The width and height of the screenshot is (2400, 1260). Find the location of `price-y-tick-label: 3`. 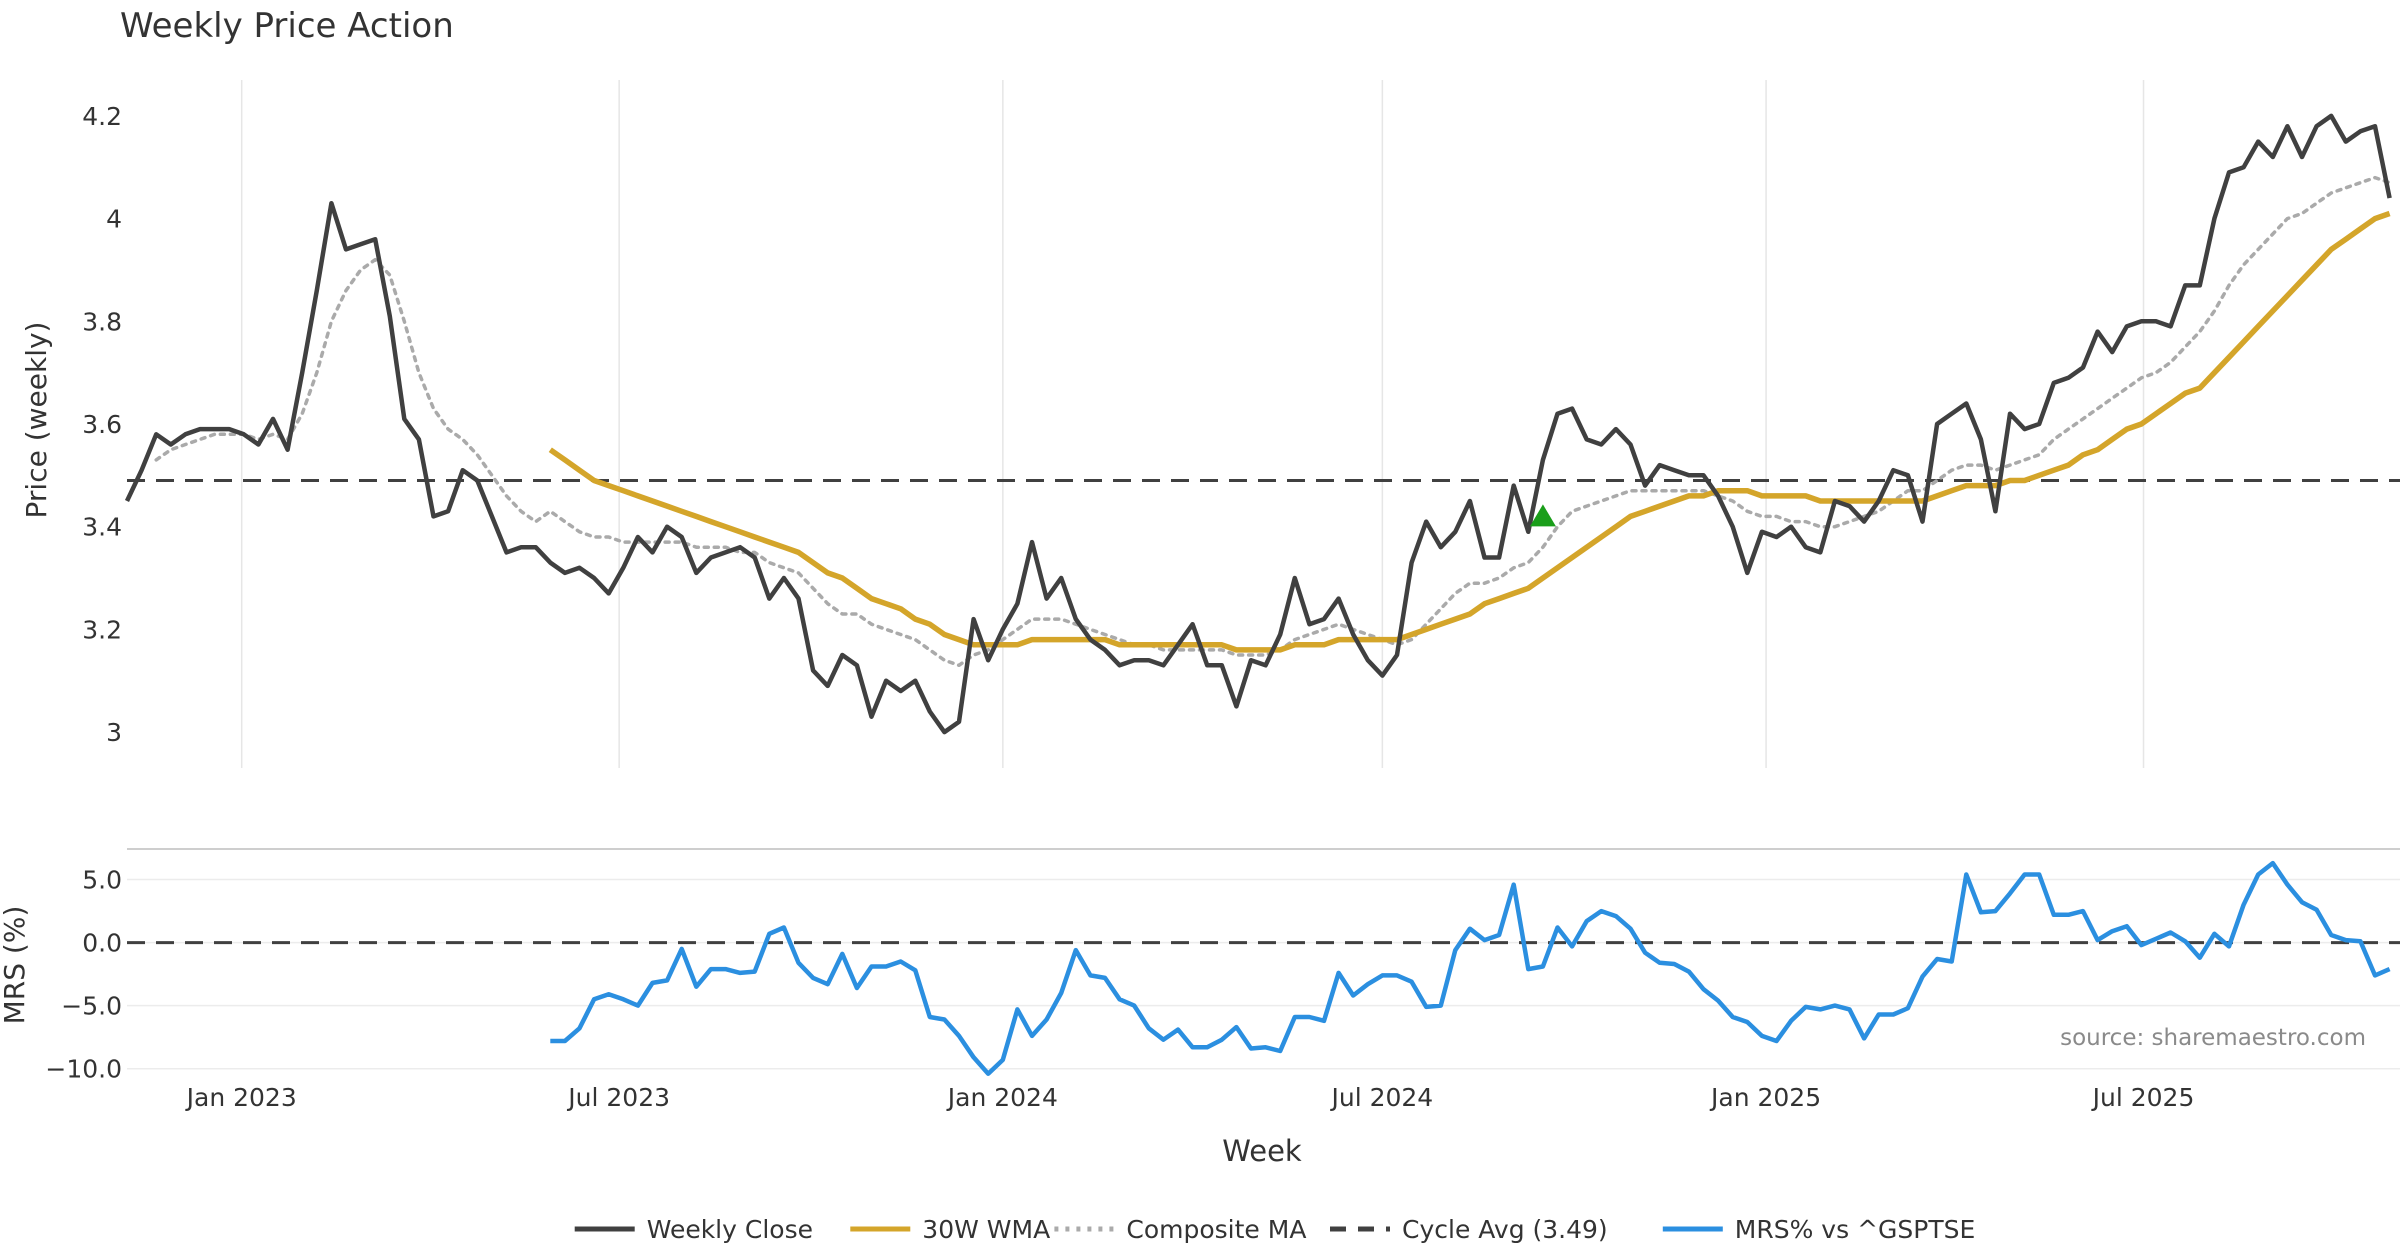

price-y-tick-label: 3 is located at coordinates (114, 732).